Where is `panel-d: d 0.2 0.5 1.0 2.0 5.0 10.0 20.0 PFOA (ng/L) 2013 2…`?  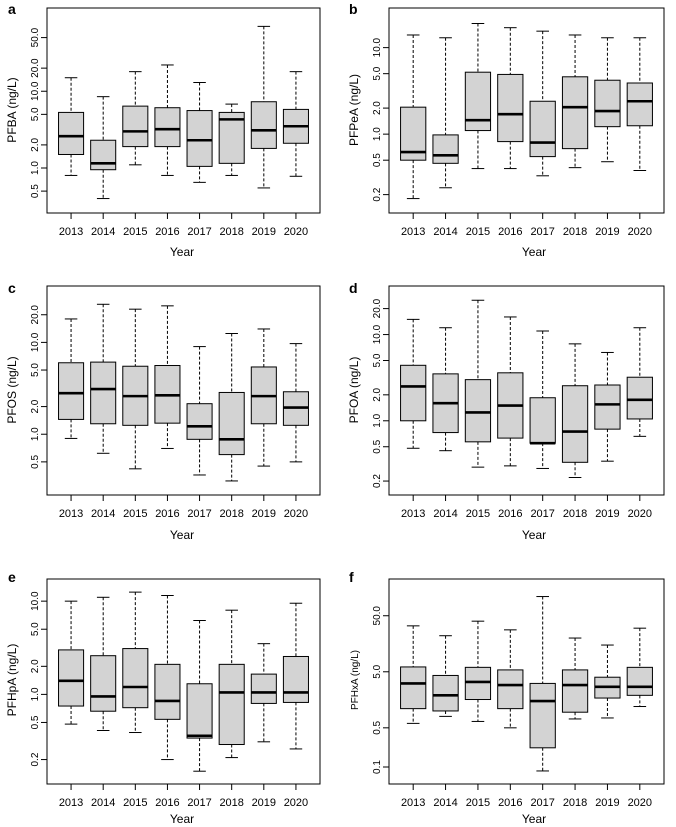
panel-d: d 0.2 0.5 1.0 2.0 5.0 10.0 20.0 PFOA (ng/L) 2013 2… is located at coordinates (506, 411).